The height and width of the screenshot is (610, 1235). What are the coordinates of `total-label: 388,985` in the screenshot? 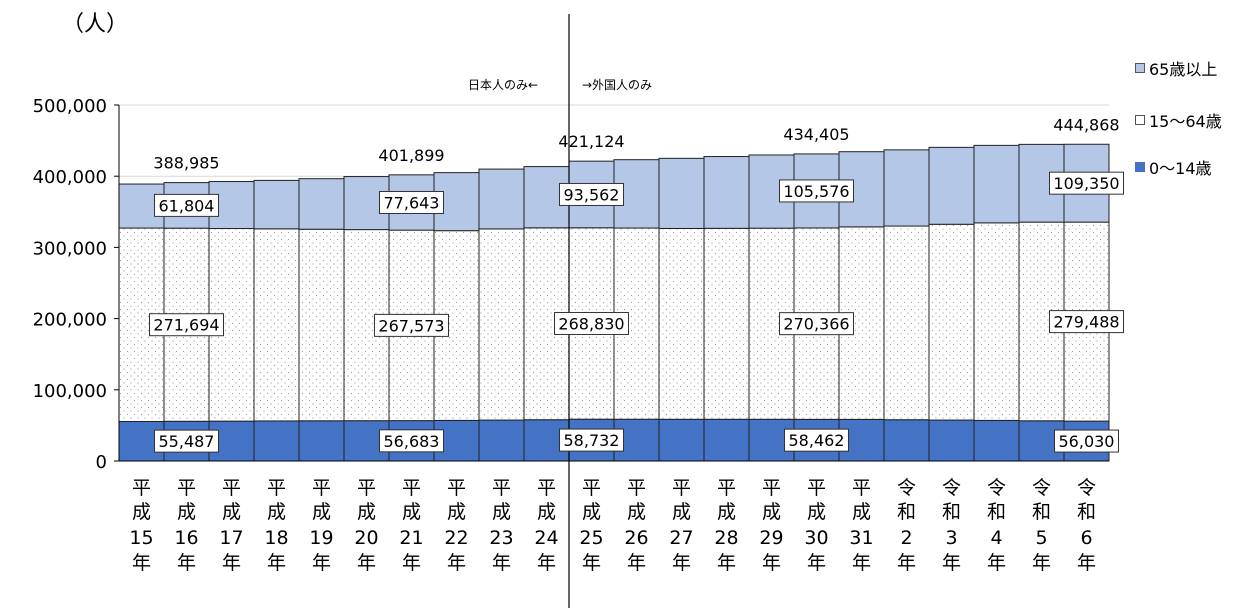 It's located at (186, 163).